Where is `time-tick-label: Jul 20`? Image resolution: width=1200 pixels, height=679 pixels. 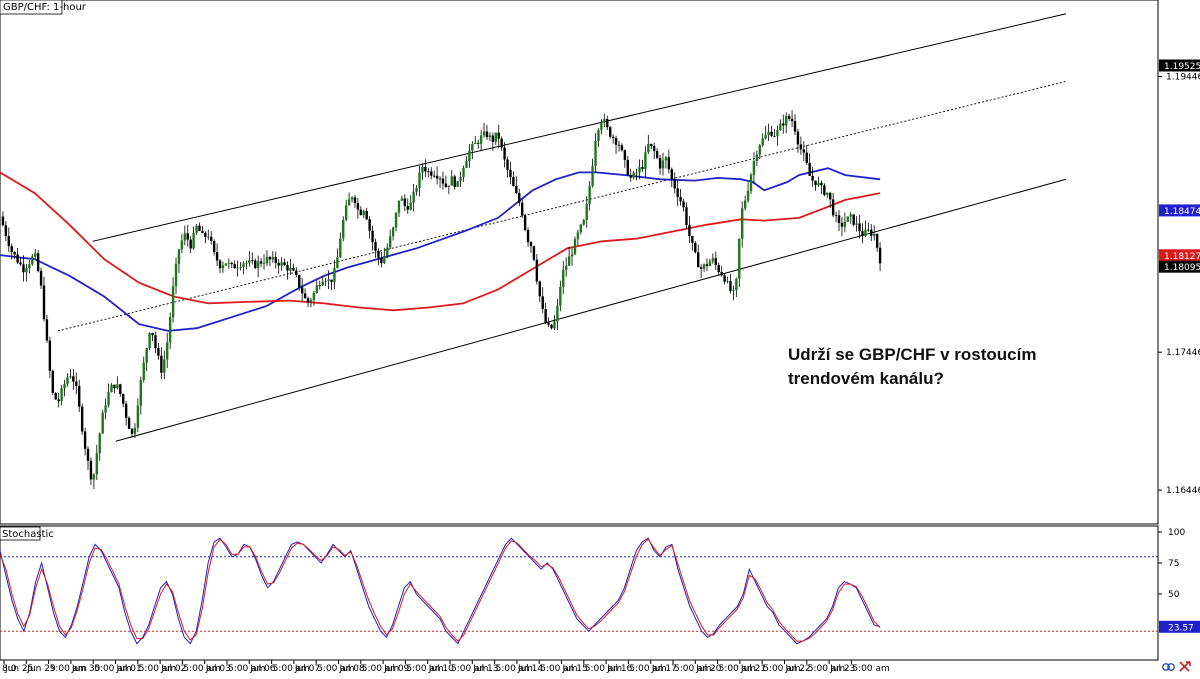
time-tick-label: Jul 20 is located at coordinates (708, 669).